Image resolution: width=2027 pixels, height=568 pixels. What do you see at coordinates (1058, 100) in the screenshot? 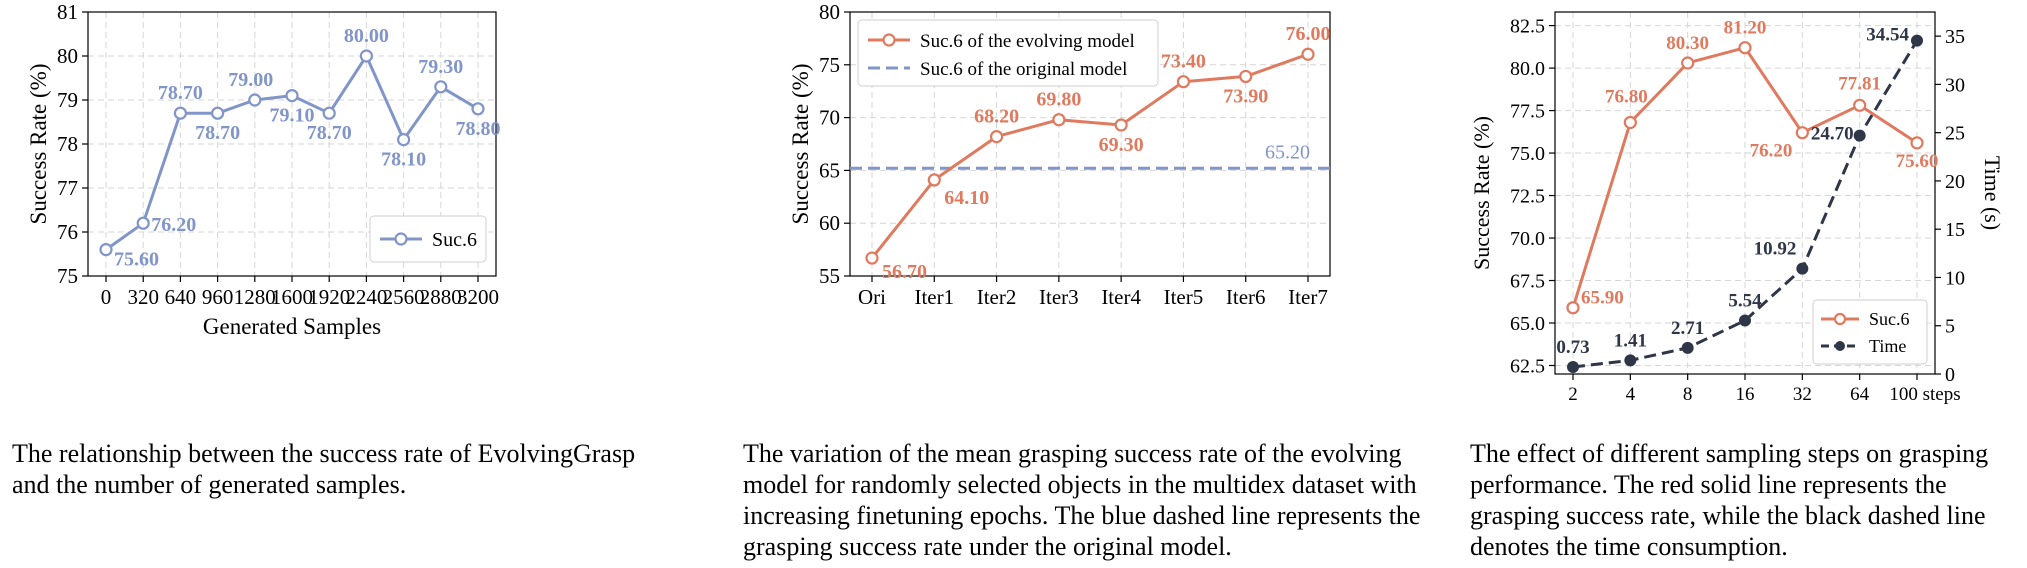
I see `c2-data-label: 69.80` at bounding box center [1058, 100].